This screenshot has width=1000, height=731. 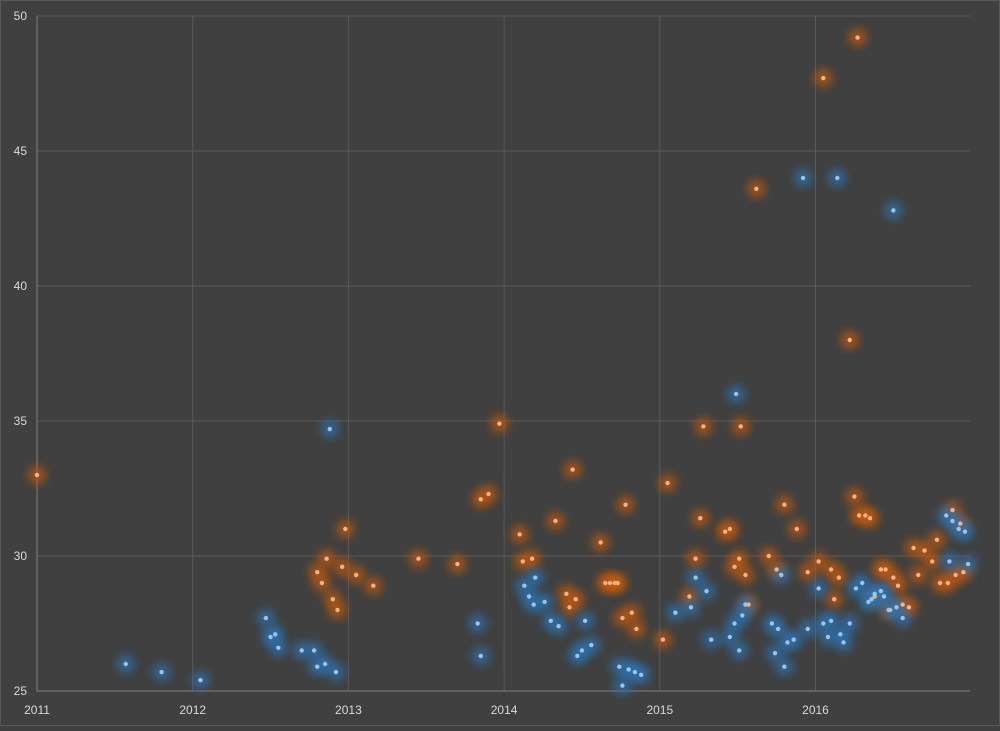 What do you see at coordinates (192, 710) in the screenshot?
I see `x-tick-label: 2012` at bounding box center [192, 710].